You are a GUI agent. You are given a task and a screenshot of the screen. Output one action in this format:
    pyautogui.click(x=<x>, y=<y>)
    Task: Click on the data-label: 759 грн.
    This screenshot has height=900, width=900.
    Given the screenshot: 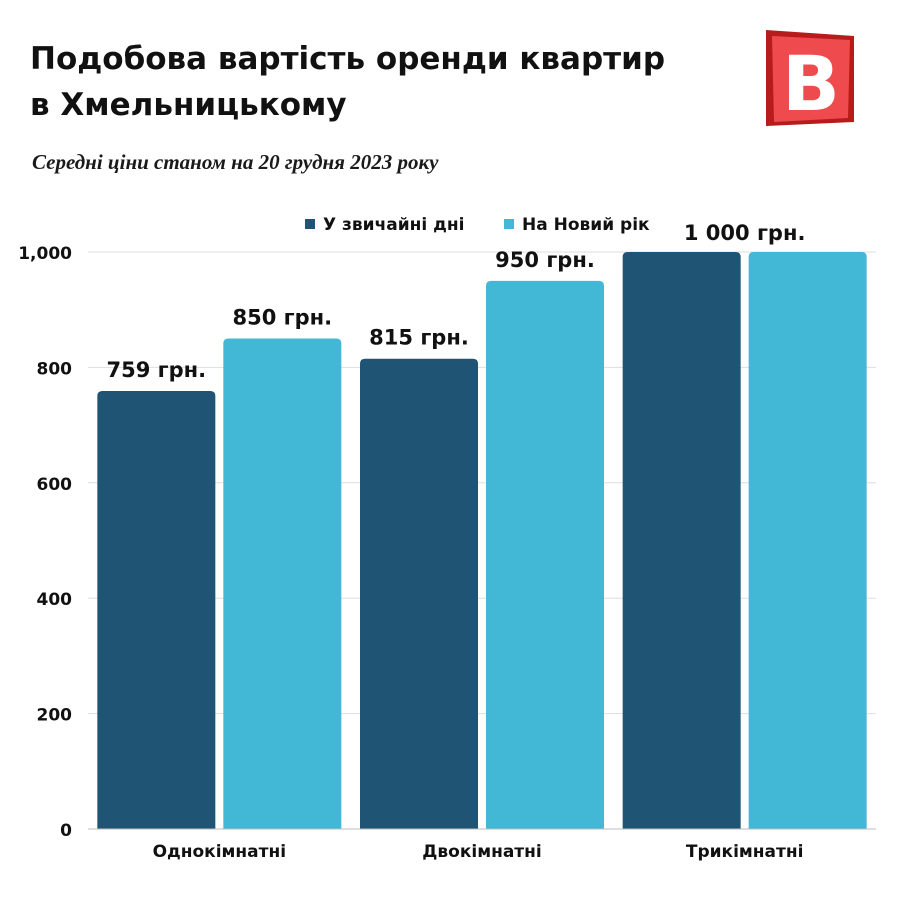 What is the action you would take?
    pyautogui.click(x=157, y=370)
    